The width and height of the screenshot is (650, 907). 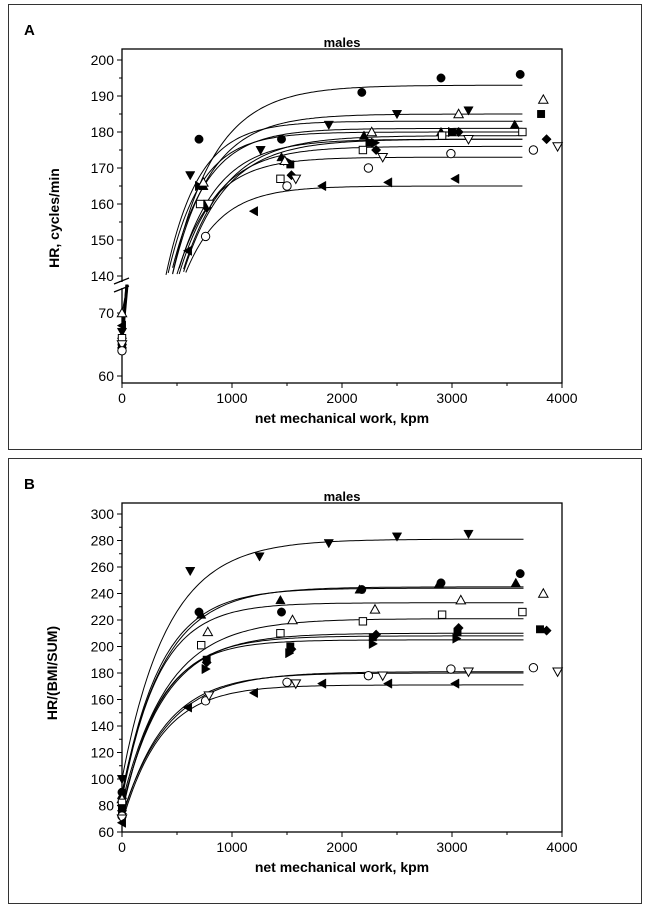 What do you see at coordinates (29, 30) in the screenshot?
I see `panel-letter: A` at bounding box center [29, 30].